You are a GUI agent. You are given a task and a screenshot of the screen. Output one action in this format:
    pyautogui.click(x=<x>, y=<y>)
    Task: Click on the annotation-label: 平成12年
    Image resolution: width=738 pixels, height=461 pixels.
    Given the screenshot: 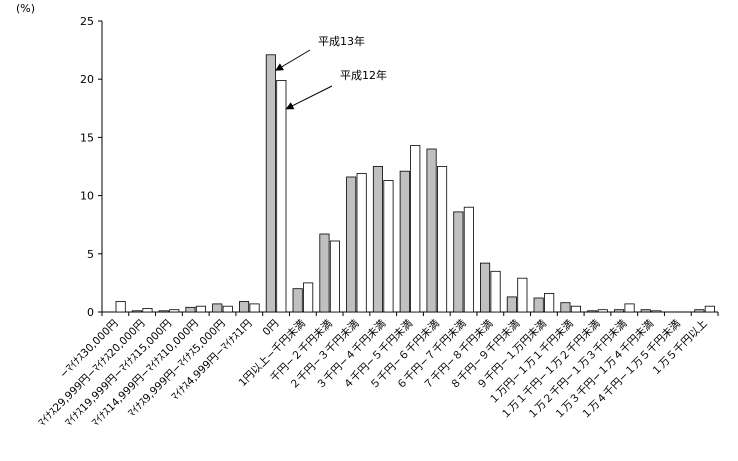 What is the action you would take?
    pyautogui.click(x=363, y=75)
    